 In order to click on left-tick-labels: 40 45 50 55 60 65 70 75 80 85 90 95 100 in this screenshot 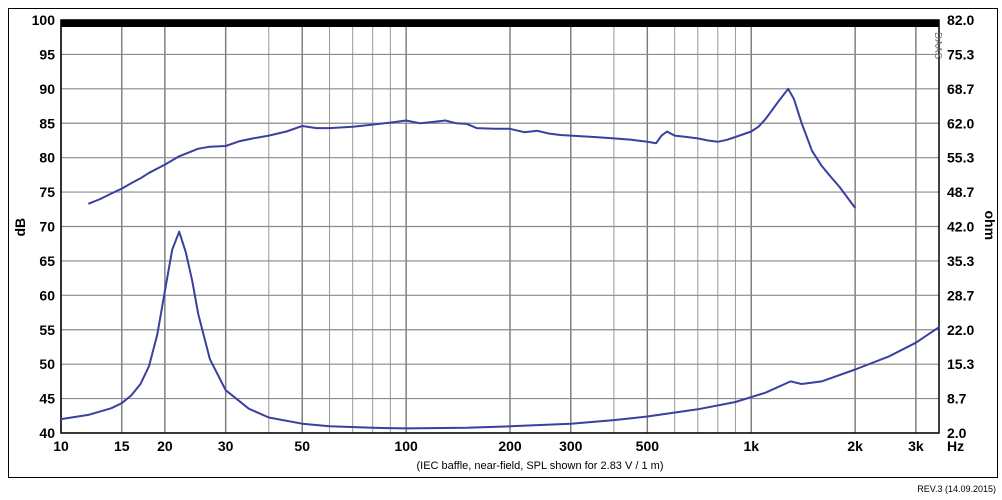, I will do `click(44, 226)`.